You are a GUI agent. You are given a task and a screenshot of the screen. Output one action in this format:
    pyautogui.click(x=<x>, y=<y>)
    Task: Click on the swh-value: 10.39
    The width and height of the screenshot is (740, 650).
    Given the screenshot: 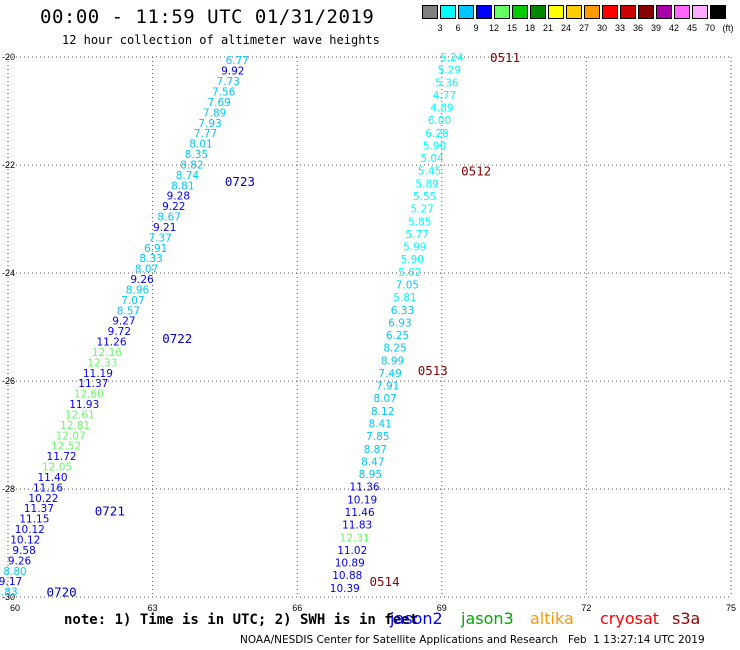 What is the action you would take?
    pyautogui.click(x=345, y=589)
    